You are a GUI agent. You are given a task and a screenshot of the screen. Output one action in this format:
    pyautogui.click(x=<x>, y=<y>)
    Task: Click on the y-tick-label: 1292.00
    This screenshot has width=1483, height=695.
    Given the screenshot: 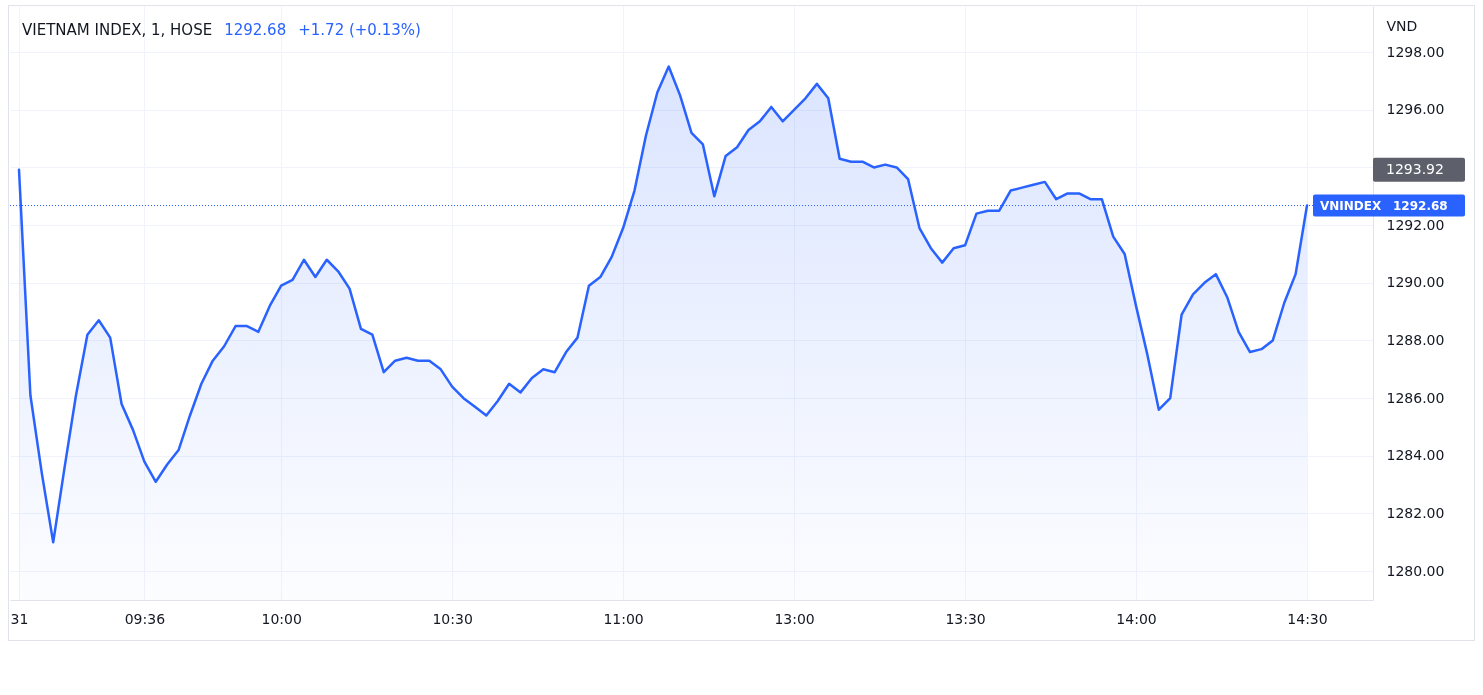 What is the action you would take?
    pyautogui.click(x=1415, y=224)
    